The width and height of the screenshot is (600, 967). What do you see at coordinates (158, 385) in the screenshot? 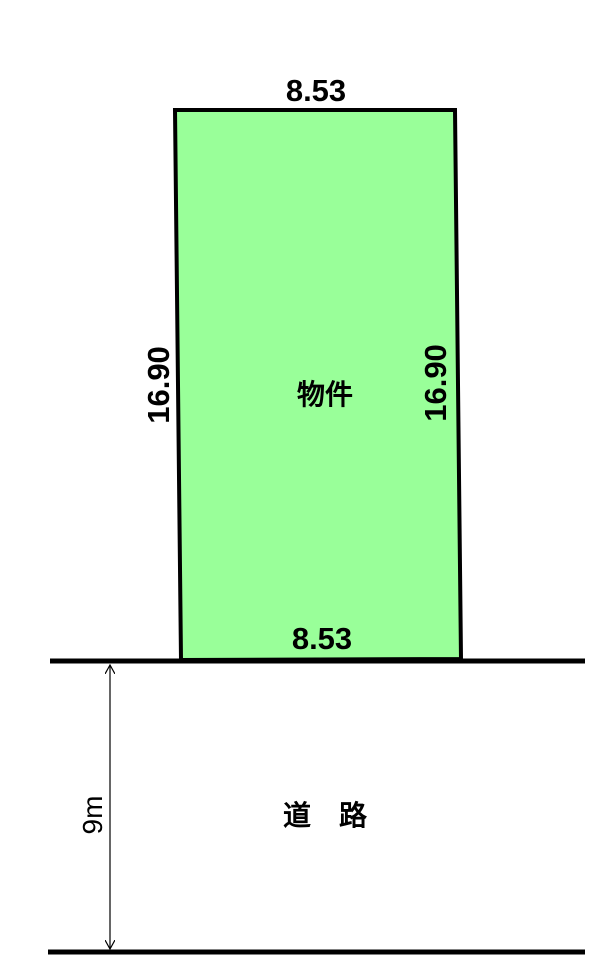
I see `left-depth-label: 16.90` at bounding box center [158, 385].